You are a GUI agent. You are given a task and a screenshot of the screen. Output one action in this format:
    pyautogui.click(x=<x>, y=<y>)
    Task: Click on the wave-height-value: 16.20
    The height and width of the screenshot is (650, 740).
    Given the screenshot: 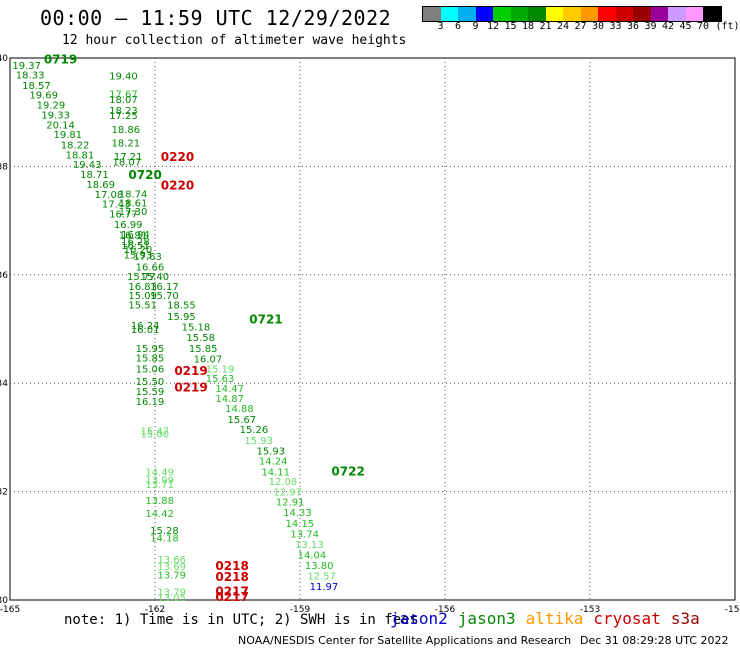 What is the action you would take?
    pyautogui.click(x=138, y=250)
    